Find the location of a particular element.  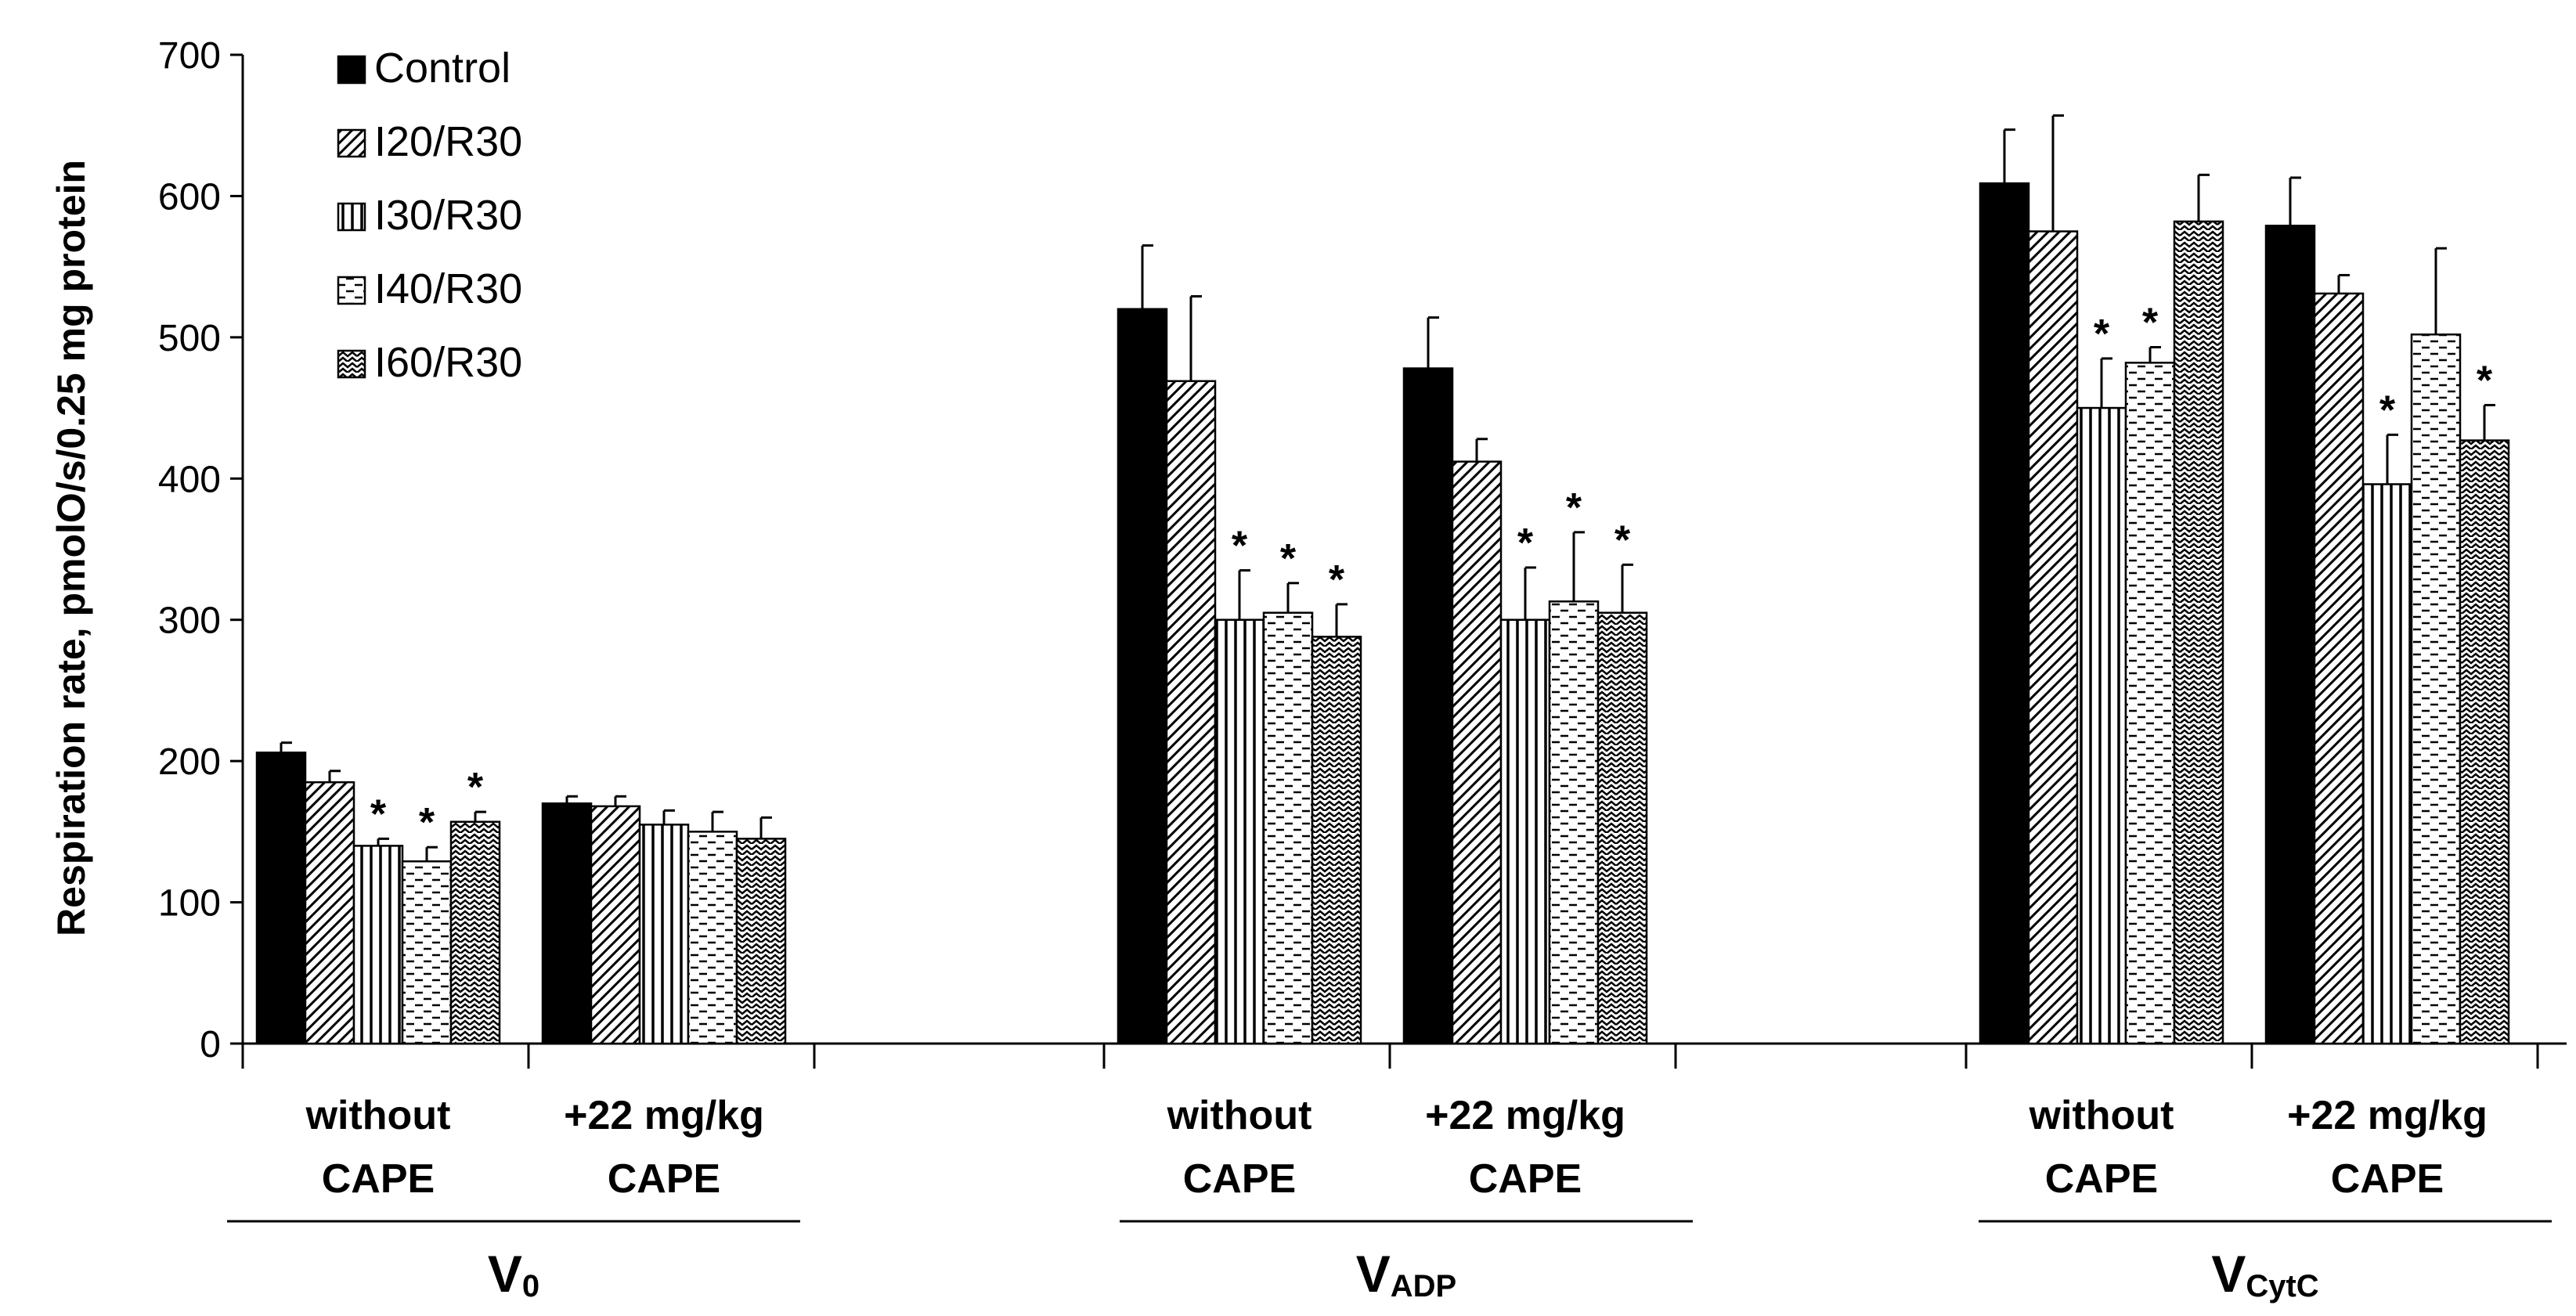

legend-label: I40/R30 is located at coordinates (448, 288).